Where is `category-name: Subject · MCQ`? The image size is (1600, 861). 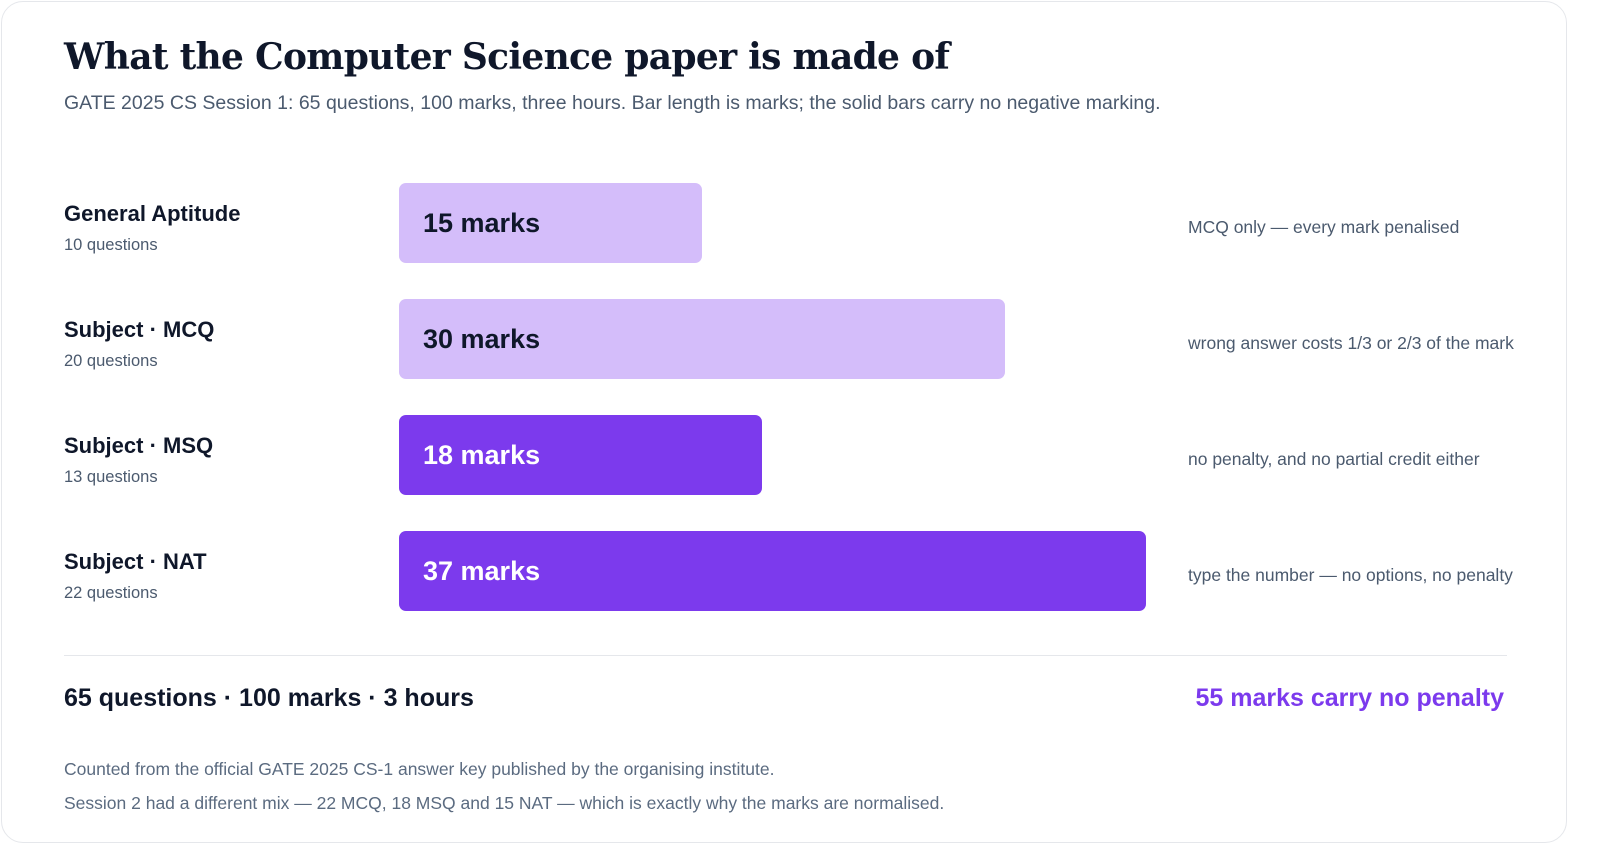
category-name: Subject · MCQ is located at coordinates (139, 329).